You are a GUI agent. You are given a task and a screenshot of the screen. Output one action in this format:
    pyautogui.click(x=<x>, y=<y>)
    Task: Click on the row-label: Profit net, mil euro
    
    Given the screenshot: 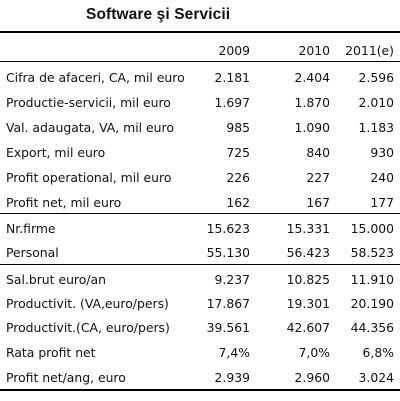 What is the action you would take?
    pyautogui.click(x=64, y=202)
    